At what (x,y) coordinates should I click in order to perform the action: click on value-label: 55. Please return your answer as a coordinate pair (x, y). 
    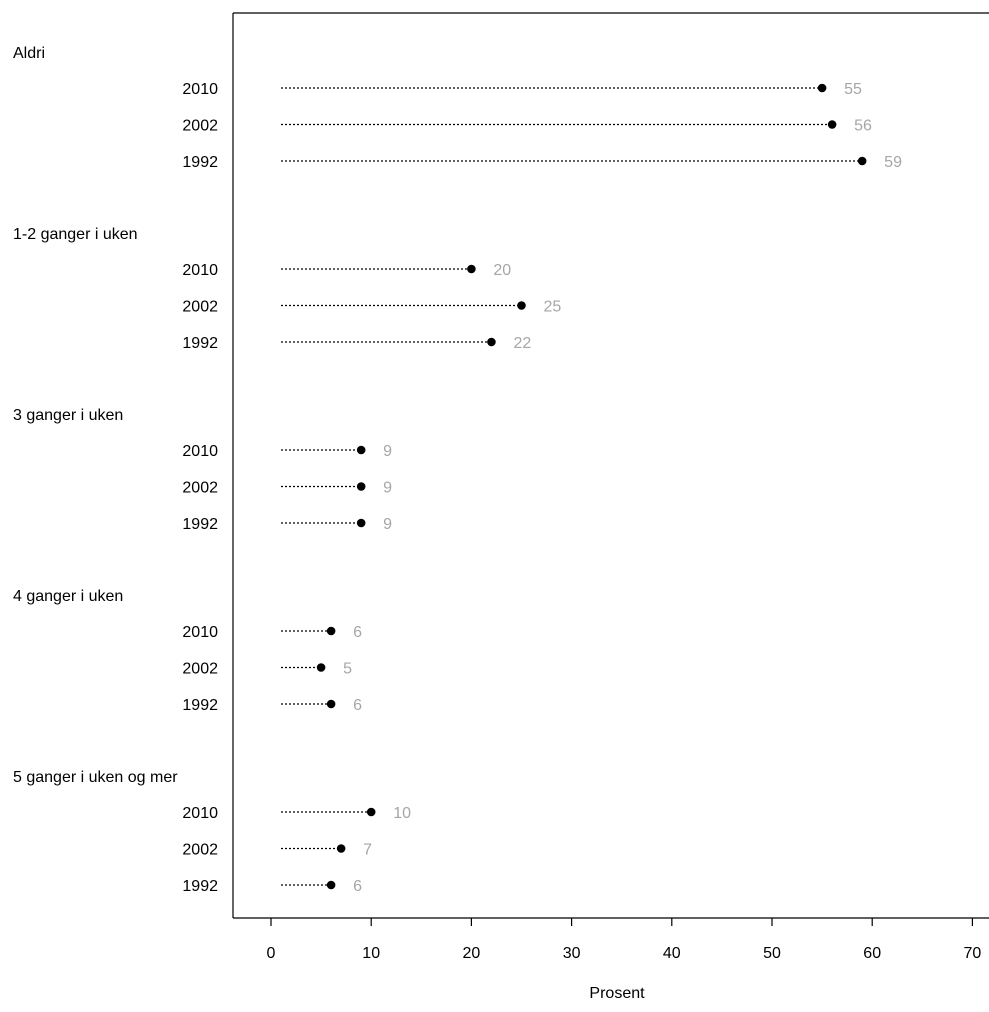
    Looking at the image, I should click on (853, 89).